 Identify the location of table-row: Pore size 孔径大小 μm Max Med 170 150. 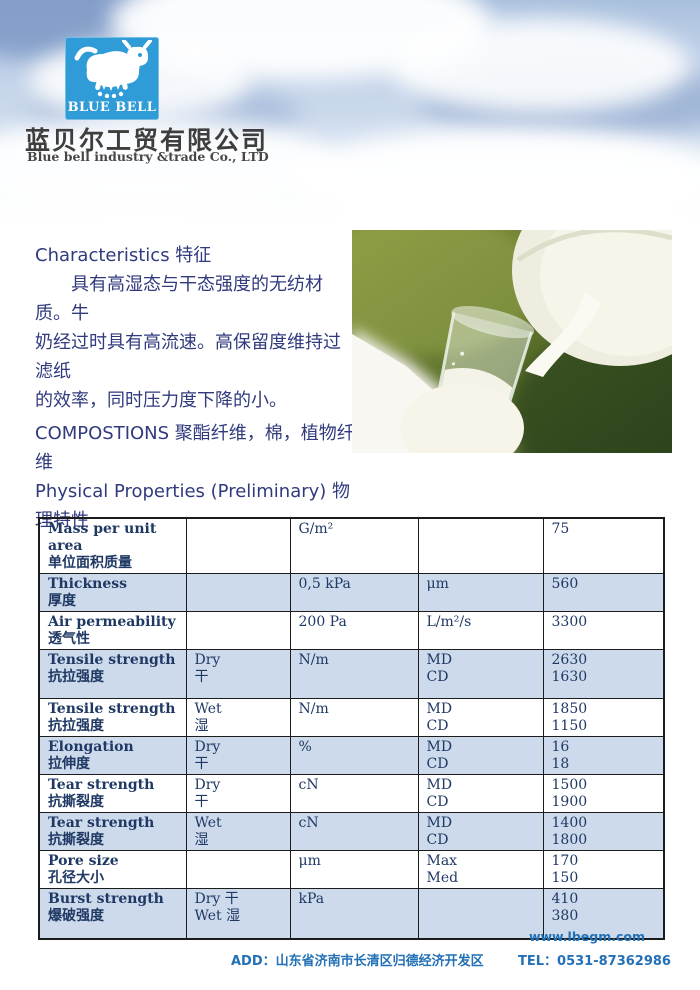
(351, 869).